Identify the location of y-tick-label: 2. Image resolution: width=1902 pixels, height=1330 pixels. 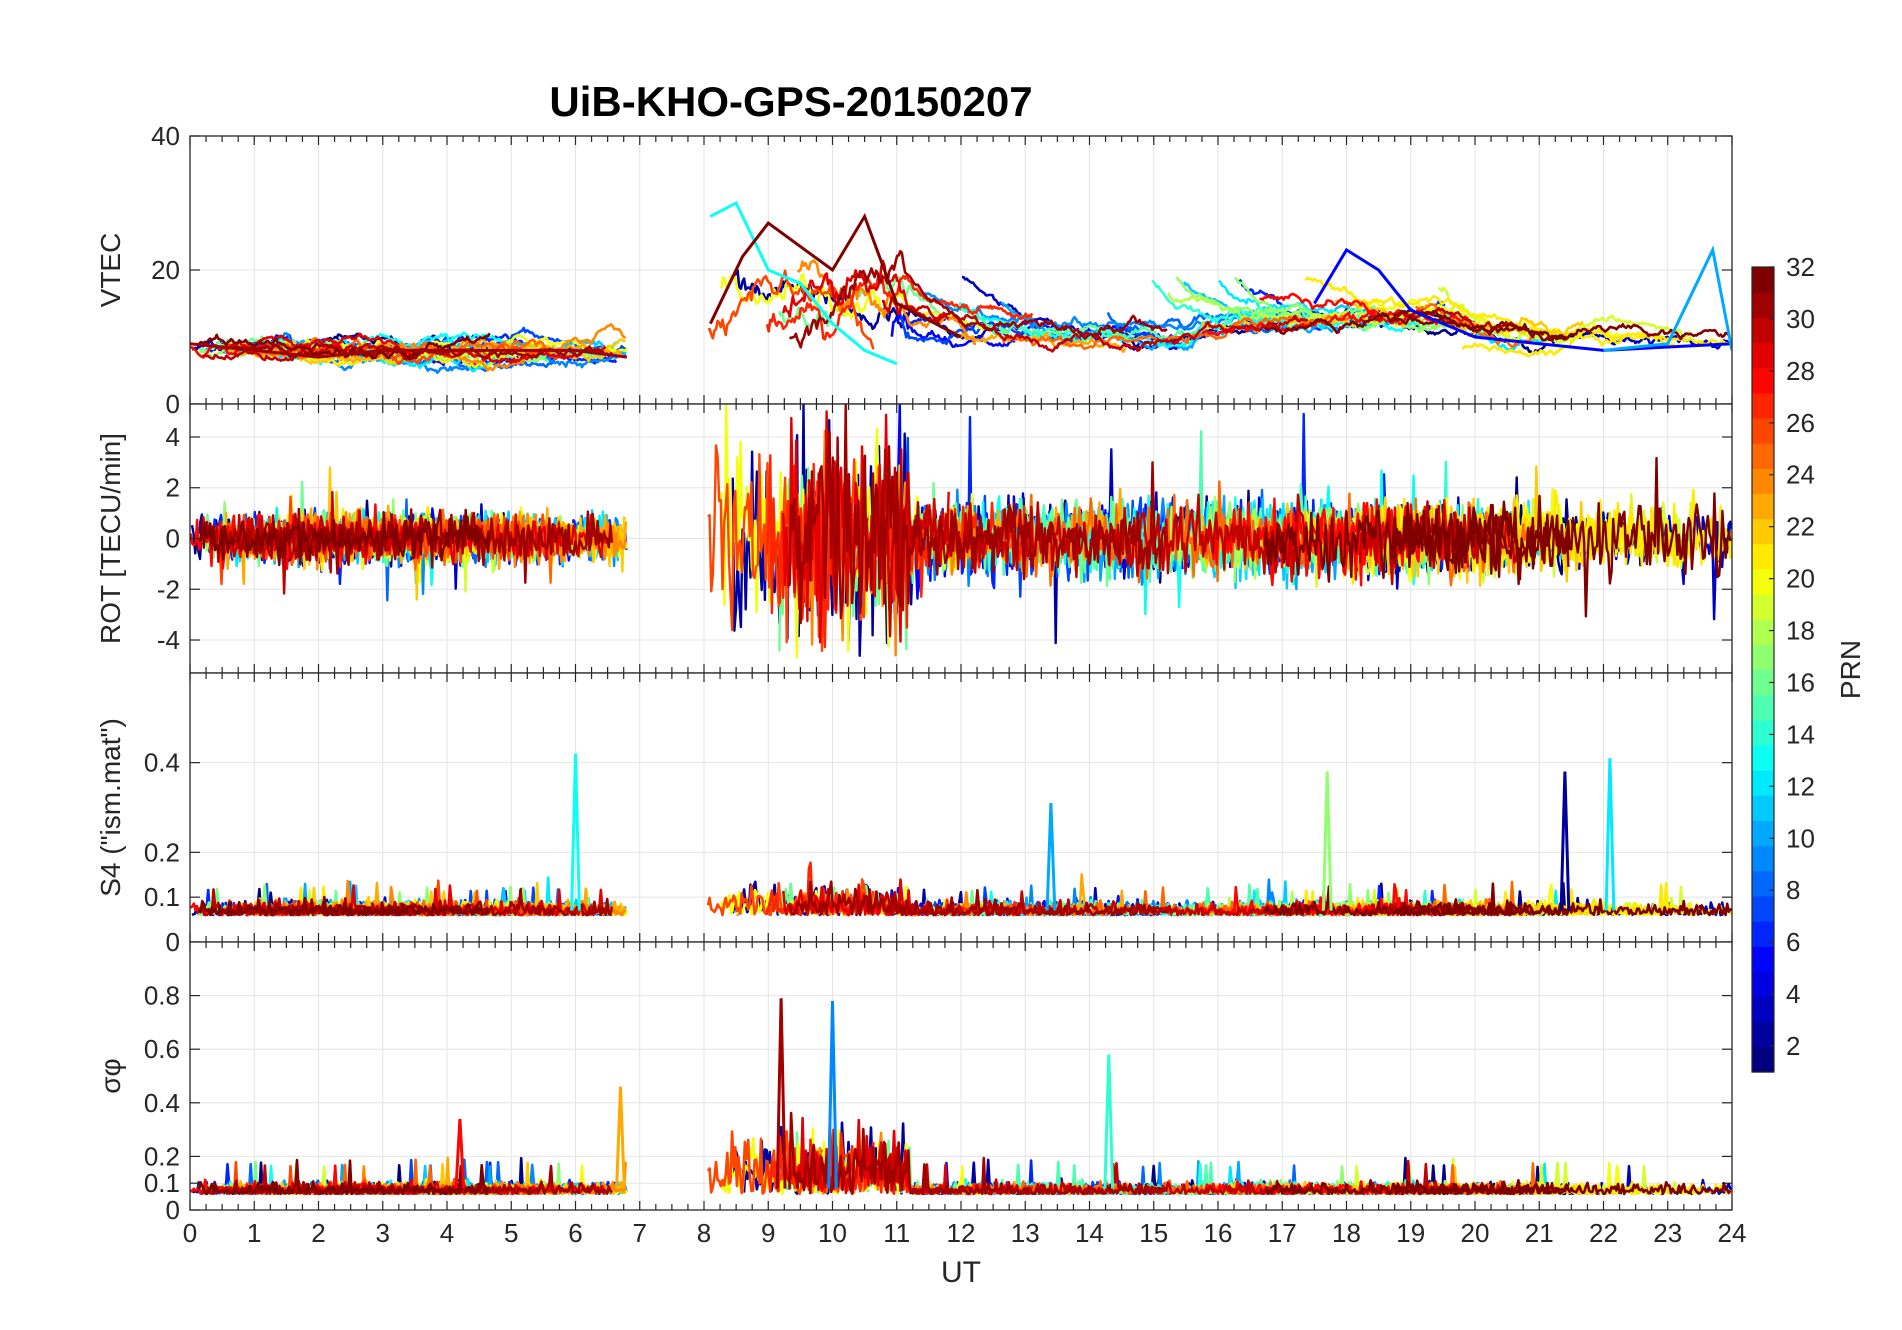
(173, 488).